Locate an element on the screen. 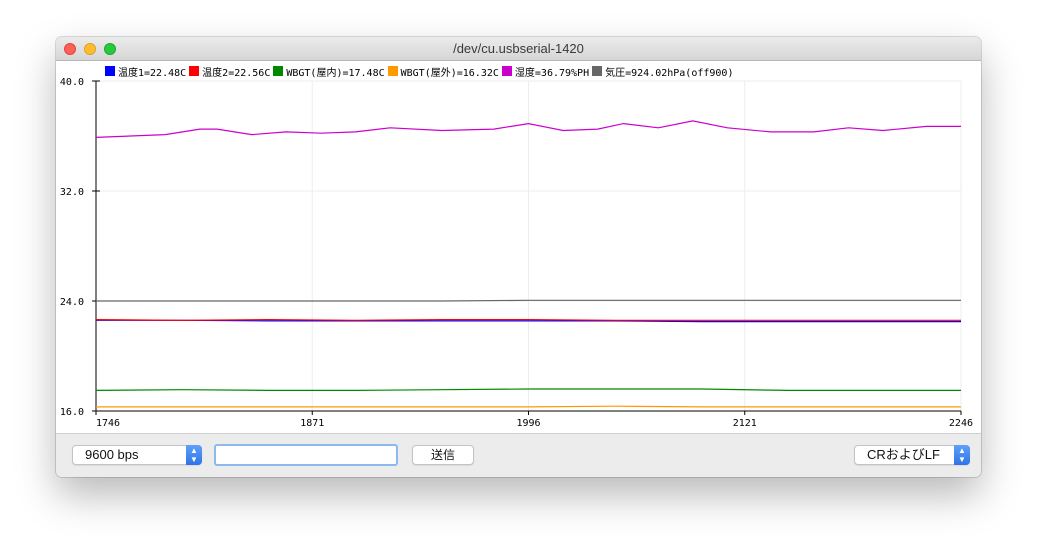  legend-label: 気圧=924.02hPa(off900) is located at coordinates (669, 73).